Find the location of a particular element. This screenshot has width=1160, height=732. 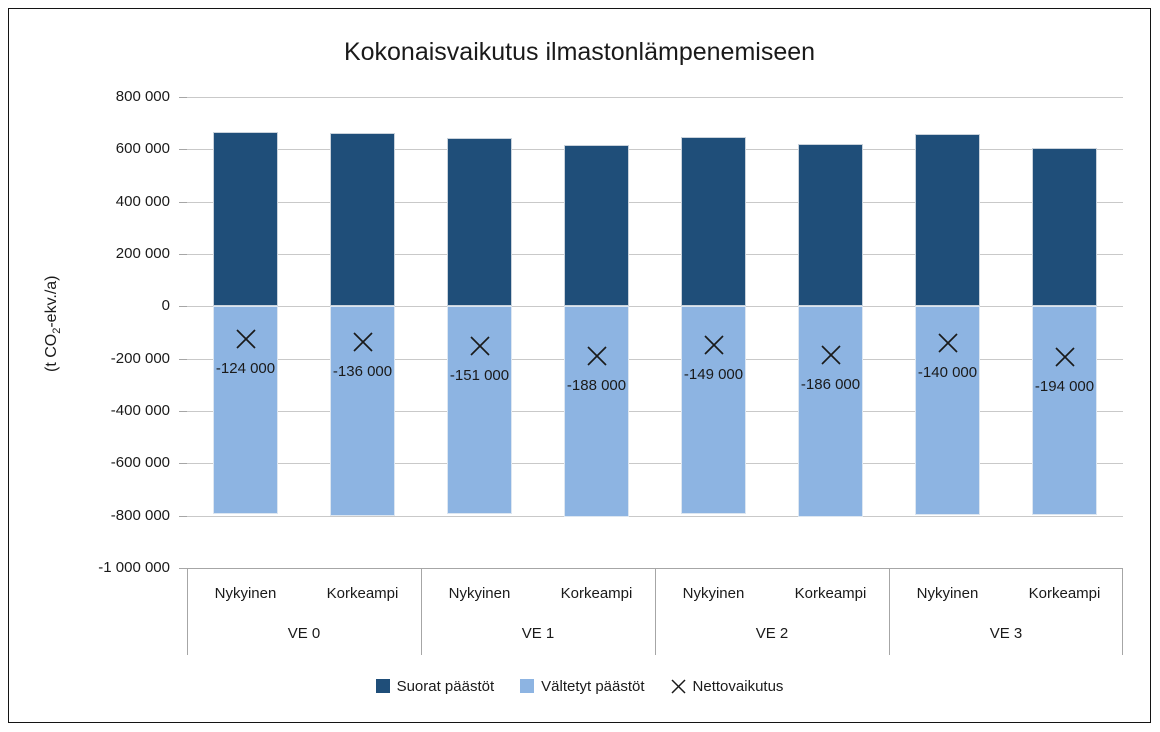

y-tick-label: 0 is located at coordinates (165, 306).